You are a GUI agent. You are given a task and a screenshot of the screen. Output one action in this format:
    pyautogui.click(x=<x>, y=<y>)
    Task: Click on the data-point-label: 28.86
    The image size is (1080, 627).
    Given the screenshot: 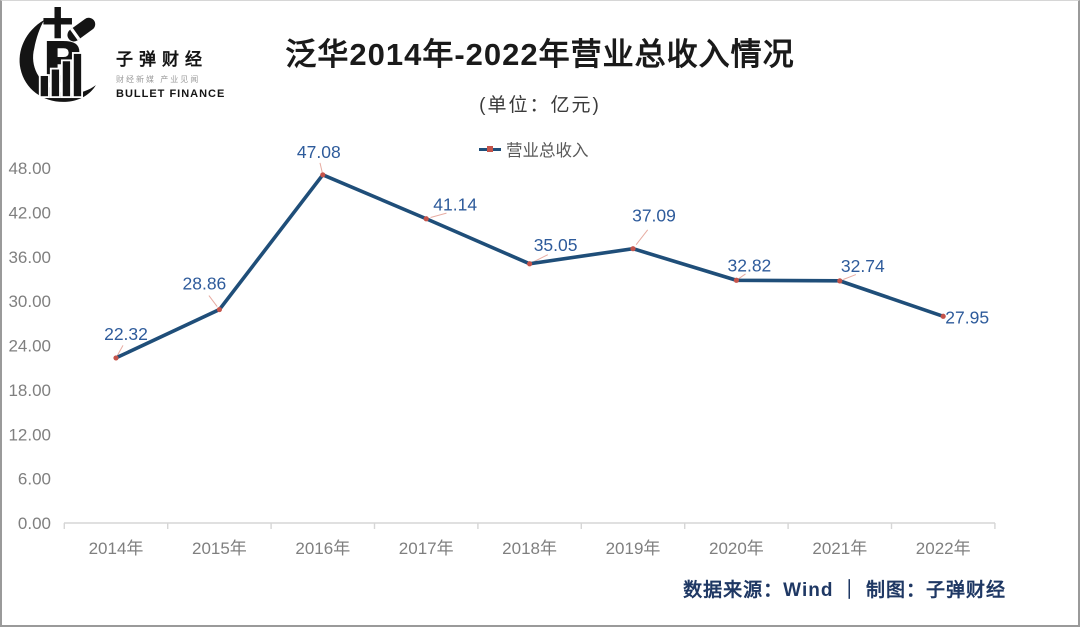 What is the action you would take?
    pyautogui.click(x=205, y=284)
    